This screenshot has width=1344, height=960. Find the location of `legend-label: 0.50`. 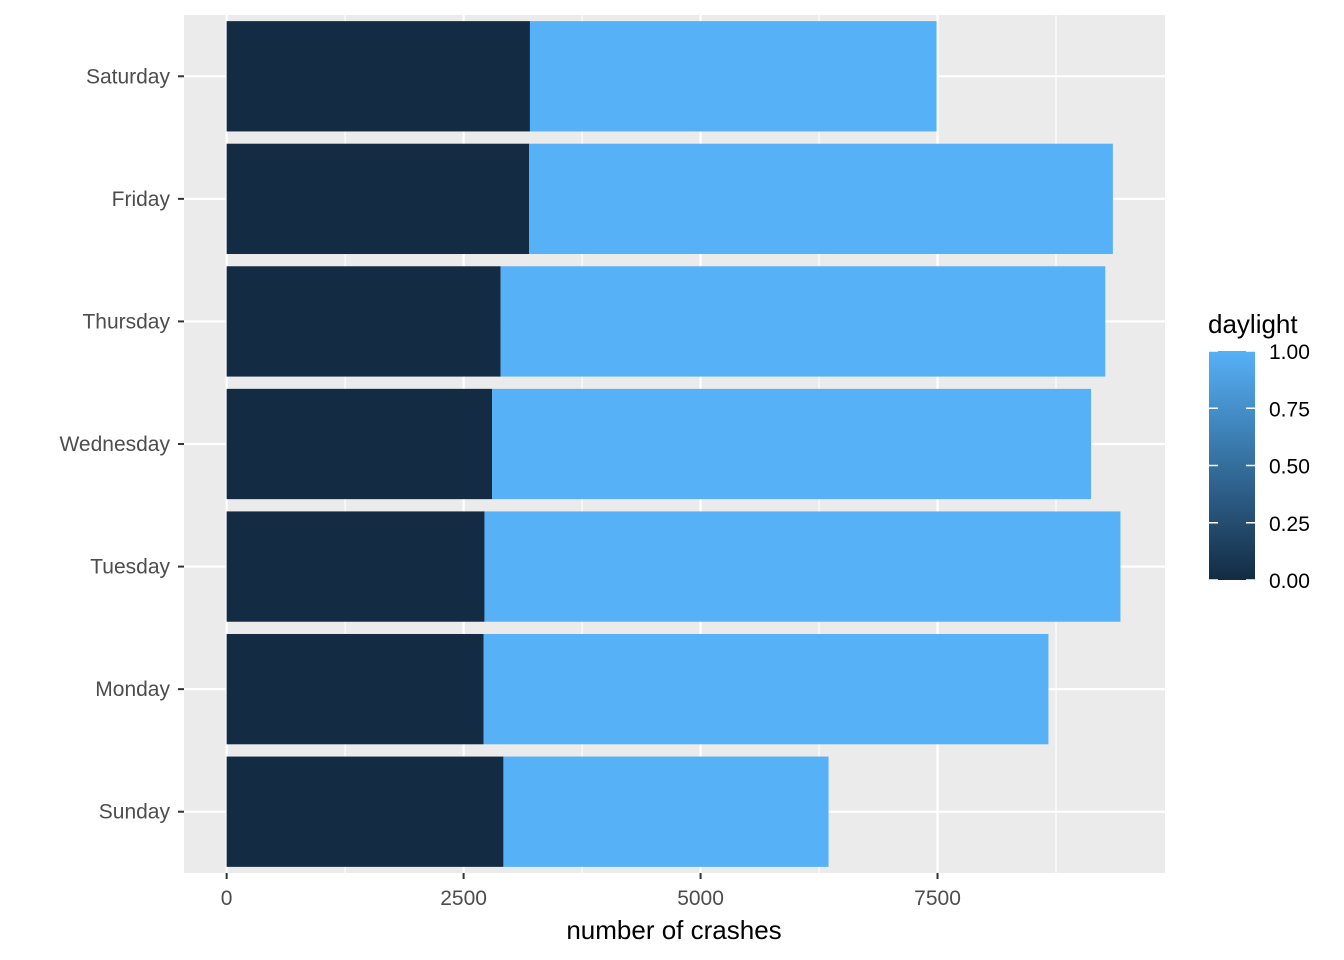

legend-label: 0.50 is located at coordinates (1289, 467).